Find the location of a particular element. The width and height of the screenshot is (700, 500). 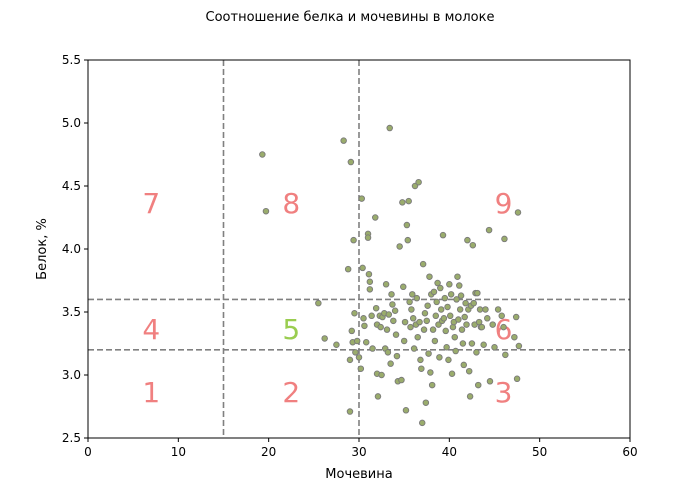

zone-label-2: 2 is located at coordinates (291, 392).